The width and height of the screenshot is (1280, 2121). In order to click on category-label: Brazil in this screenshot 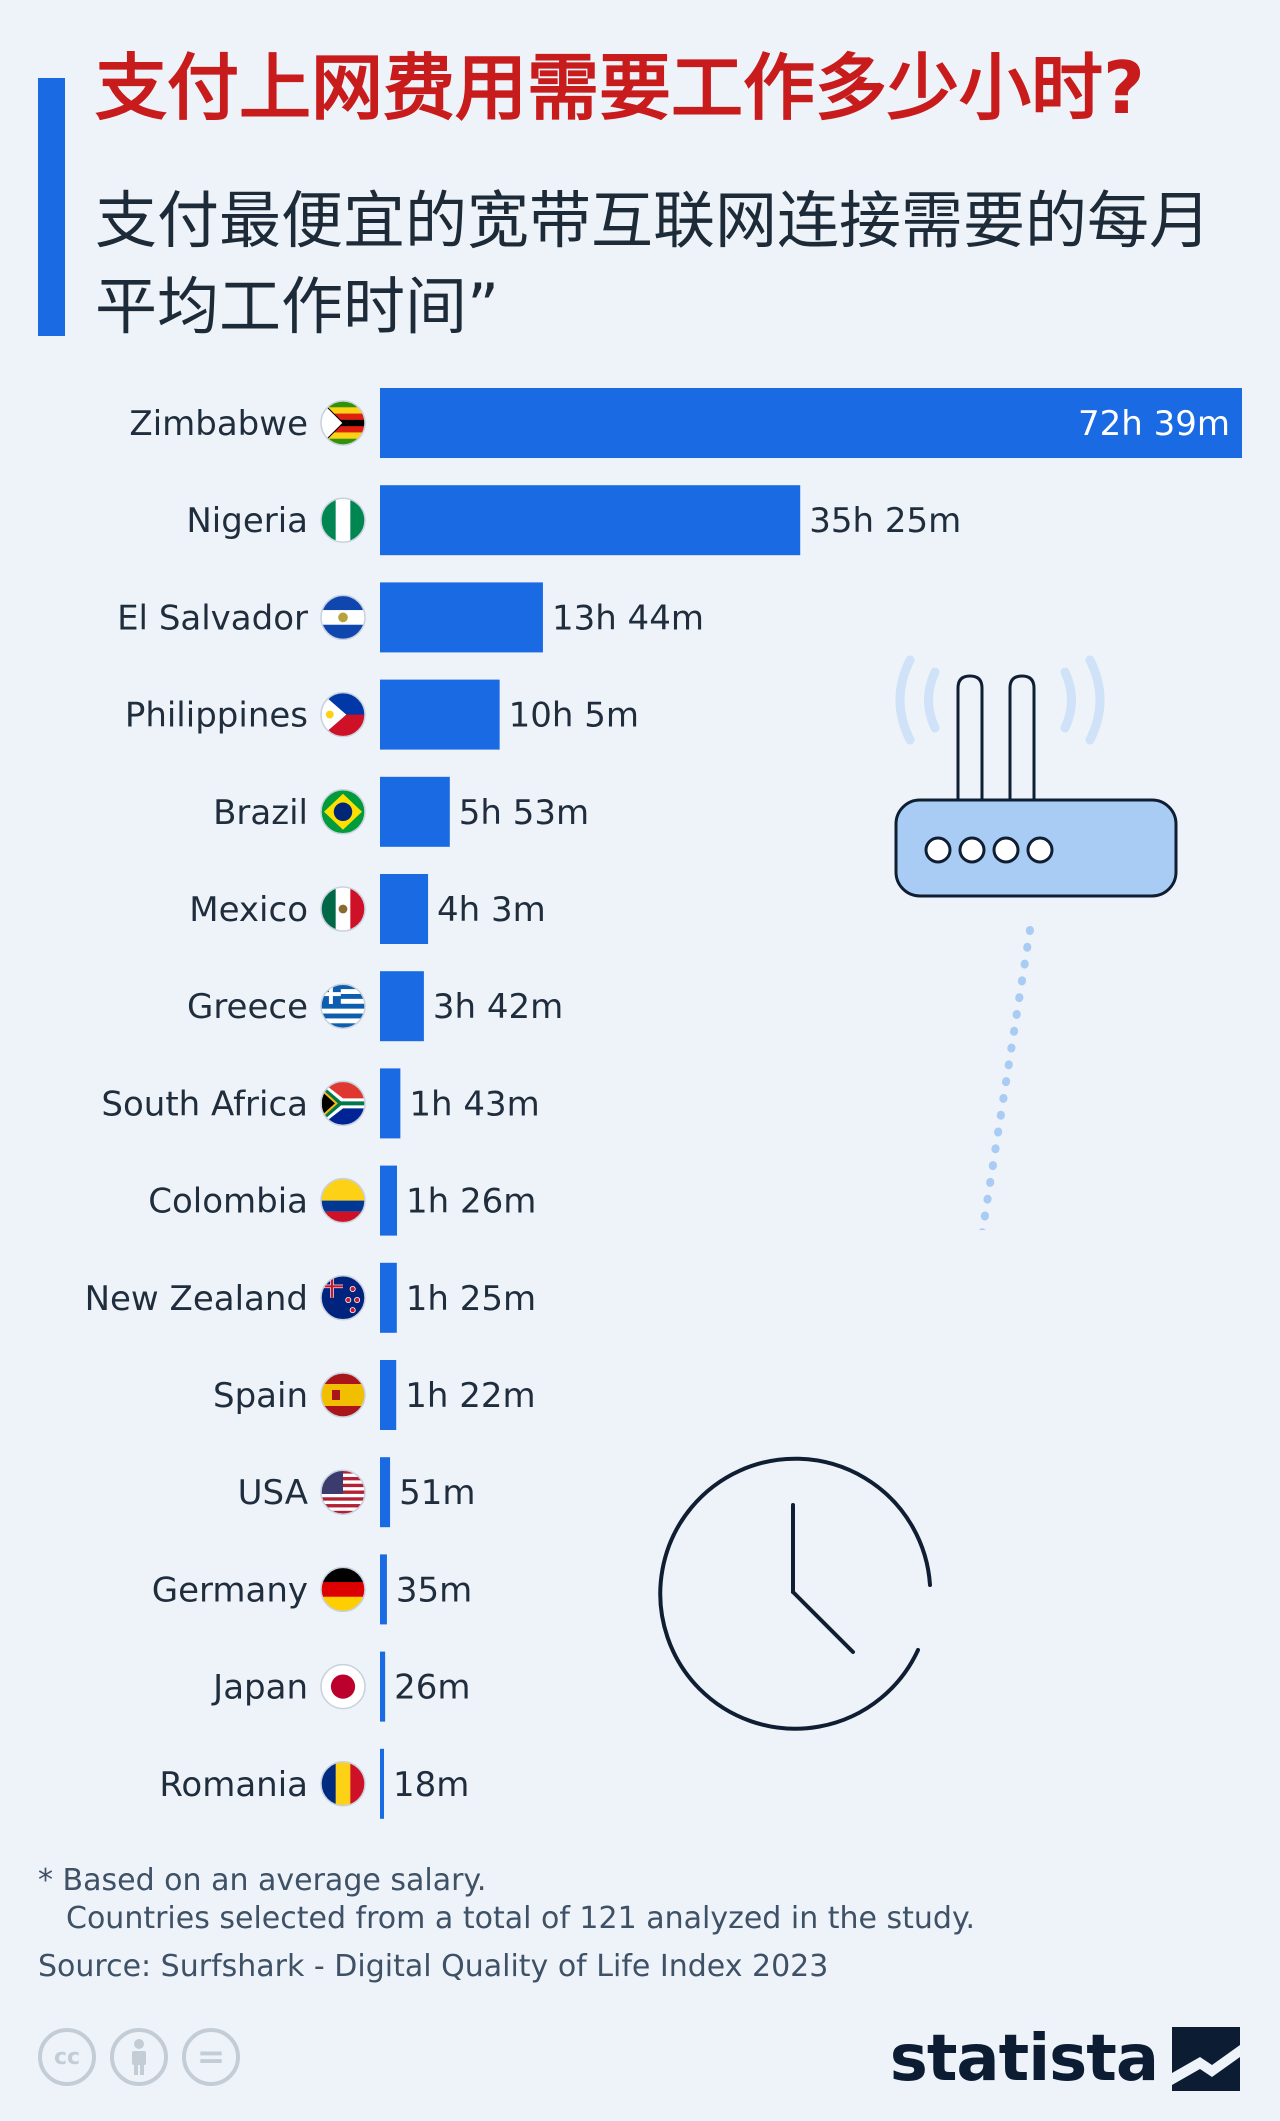, I will do `click(260, 813)`.